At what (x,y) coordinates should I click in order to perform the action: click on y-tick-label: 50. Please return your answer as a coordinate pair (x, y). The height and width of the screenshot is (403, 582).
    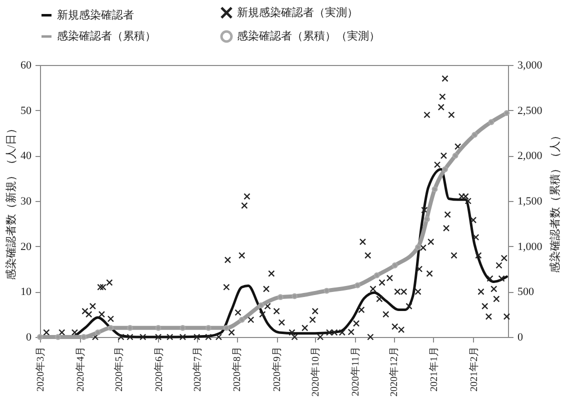
    Looking at the image, I should click on (26, 110).